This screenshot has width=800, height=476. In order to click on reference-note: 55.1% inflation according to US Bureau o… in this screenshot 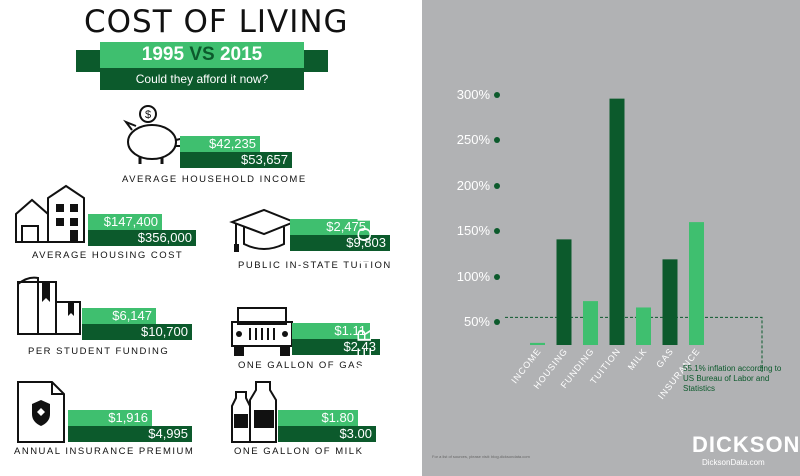, I will do `click(732, 378)`.